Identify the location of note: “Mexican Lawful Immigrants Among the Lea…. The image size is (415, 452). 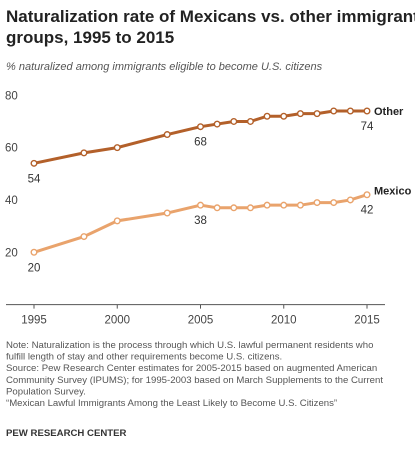
(171, 403).